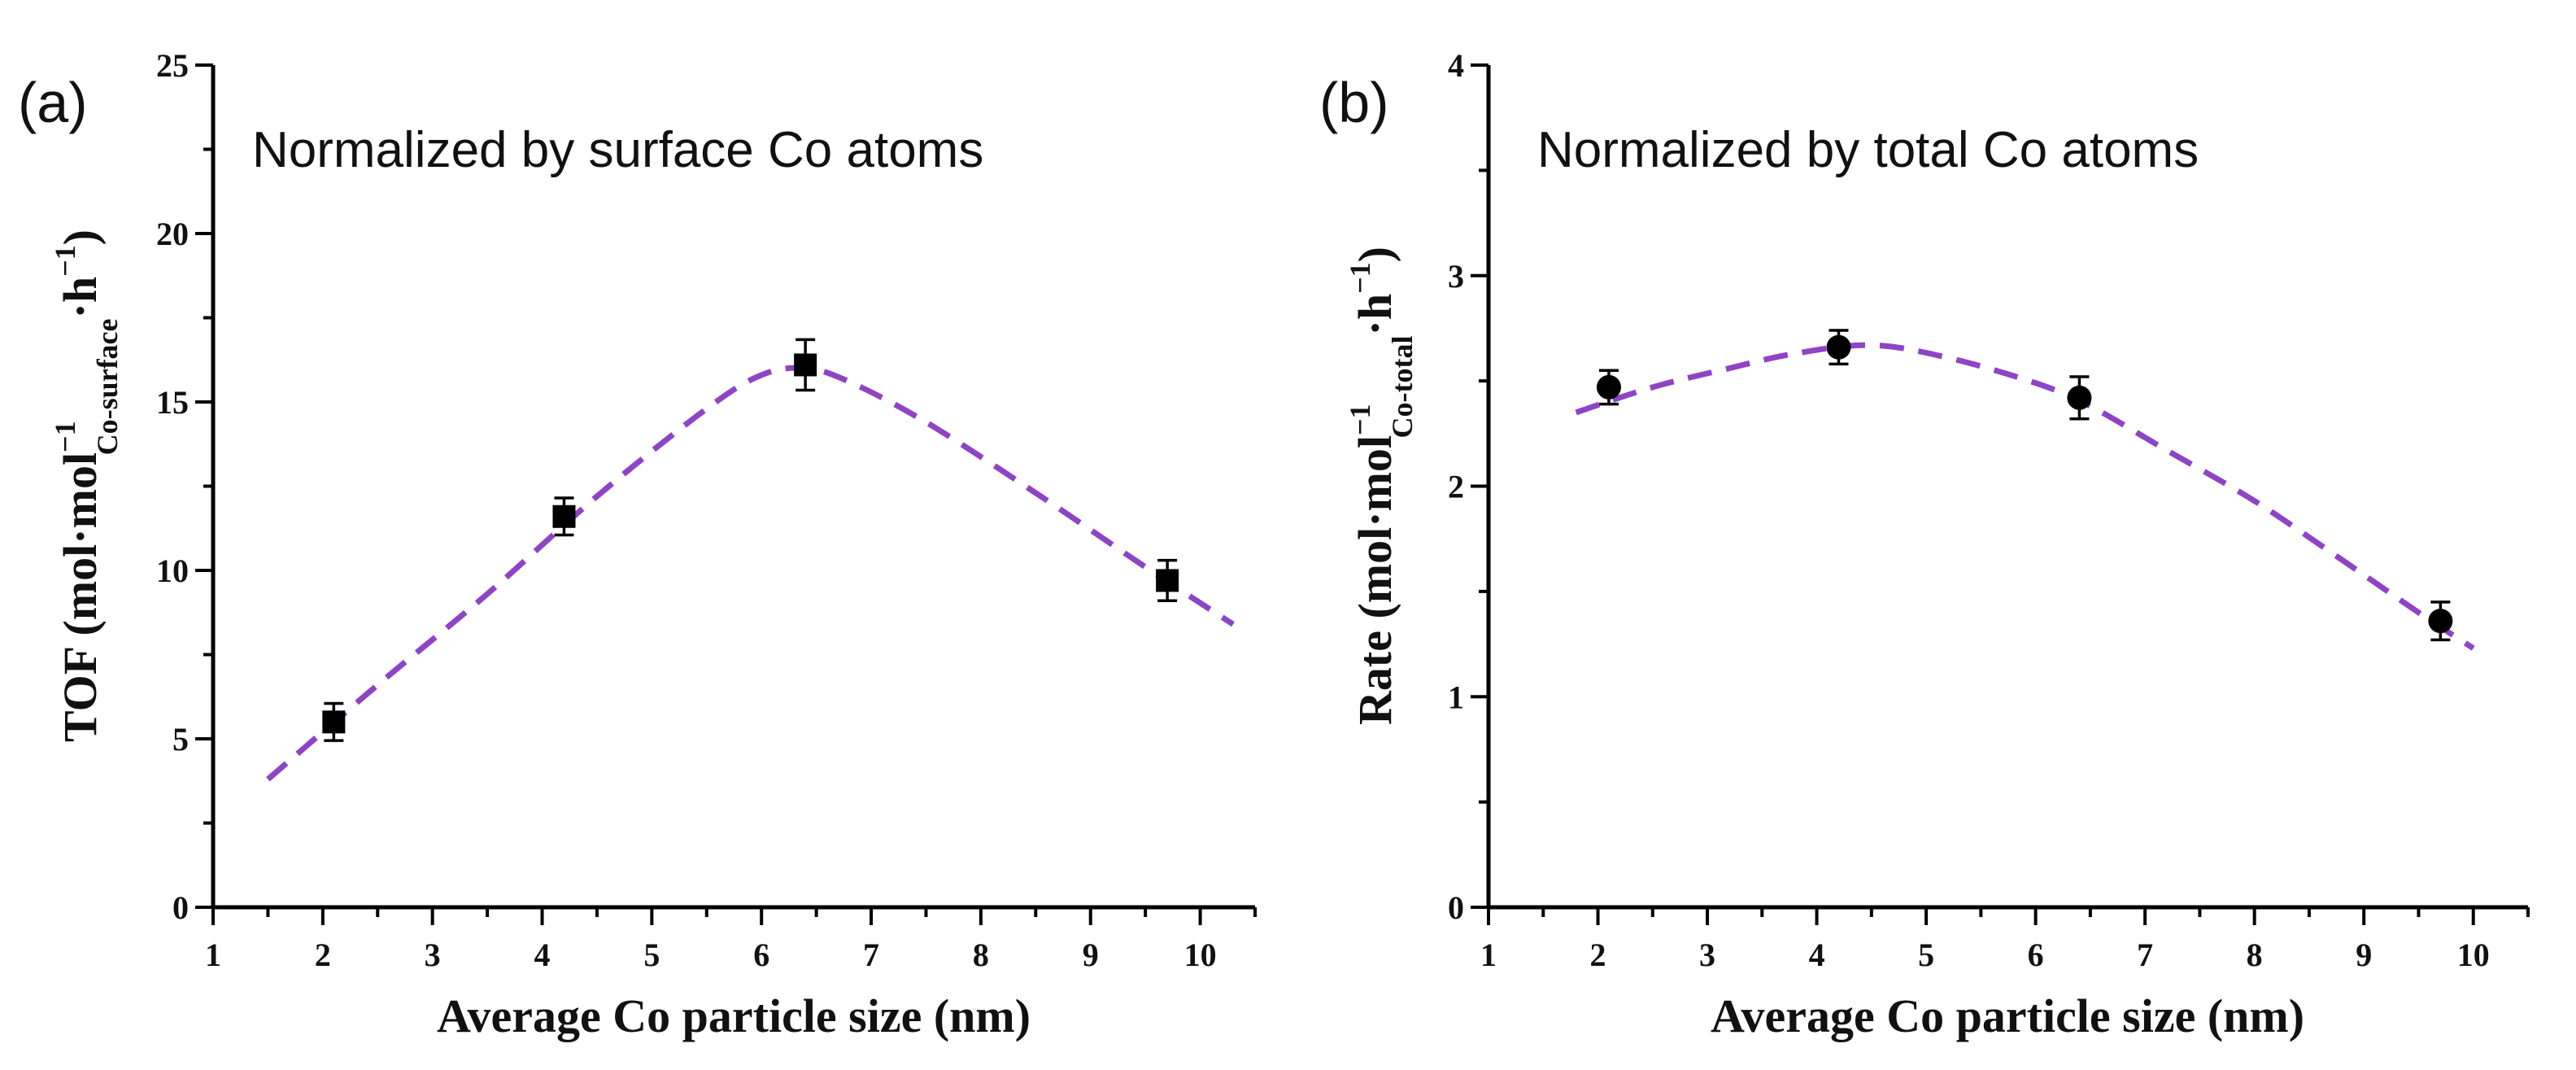  What do you see at coordinates (1354, 102) in the screenshot?
I see `panel-label-b: (b)` at bounding box center [1354, 102].